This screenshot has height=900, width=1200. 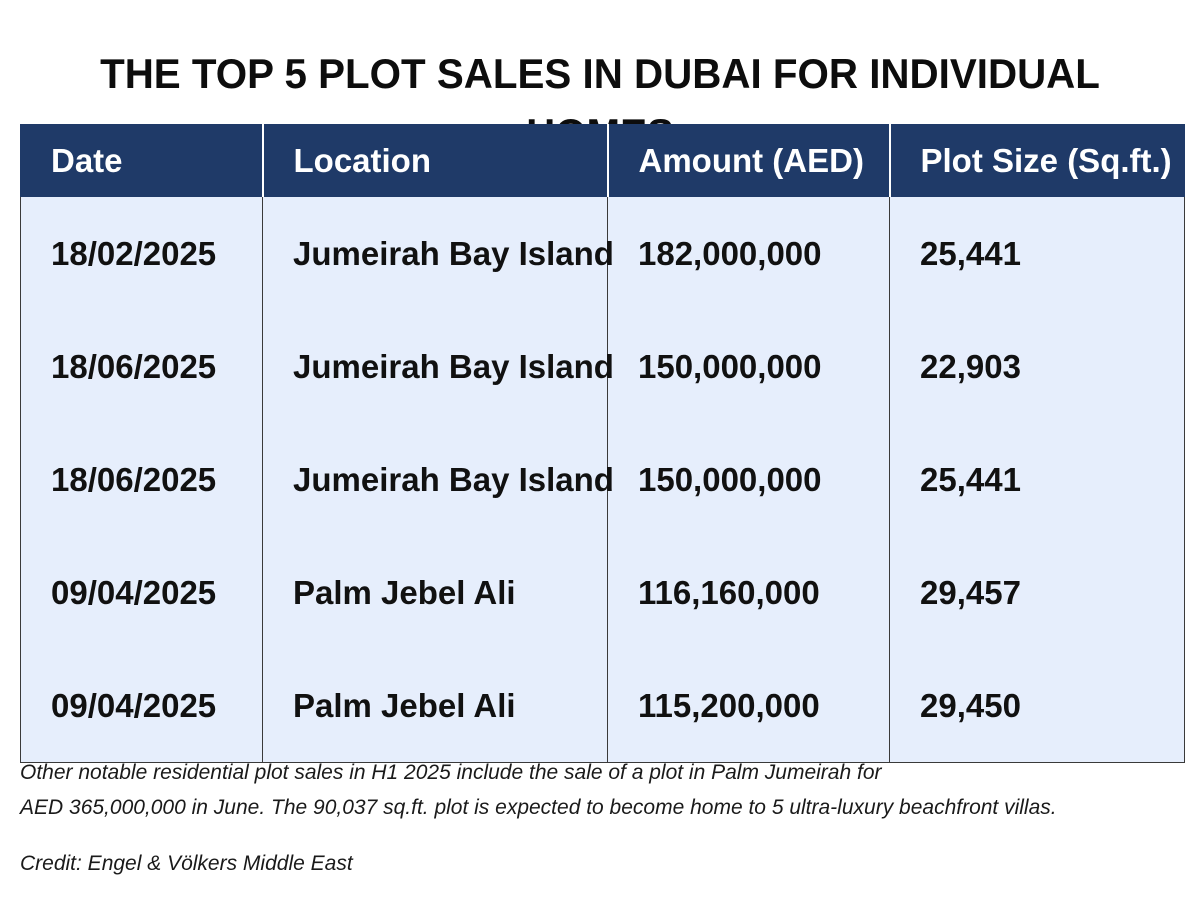 What do you see at coordinates (186, 863) in the screenshot?
I see `credit-line: Credit: Engel & Völkers Middle East` at bounding box center [186, 863].